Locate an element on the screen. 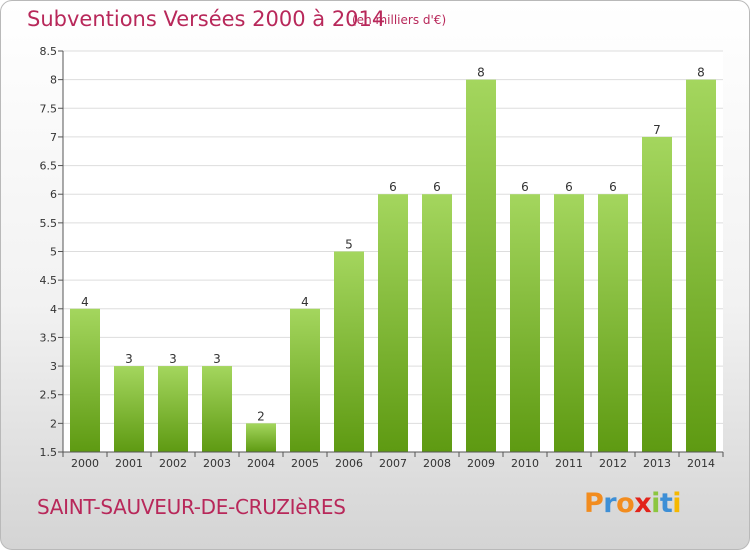 The width and height of the screenshot is (750, 550). logo-letter: o is located at coordinates (625, 503).